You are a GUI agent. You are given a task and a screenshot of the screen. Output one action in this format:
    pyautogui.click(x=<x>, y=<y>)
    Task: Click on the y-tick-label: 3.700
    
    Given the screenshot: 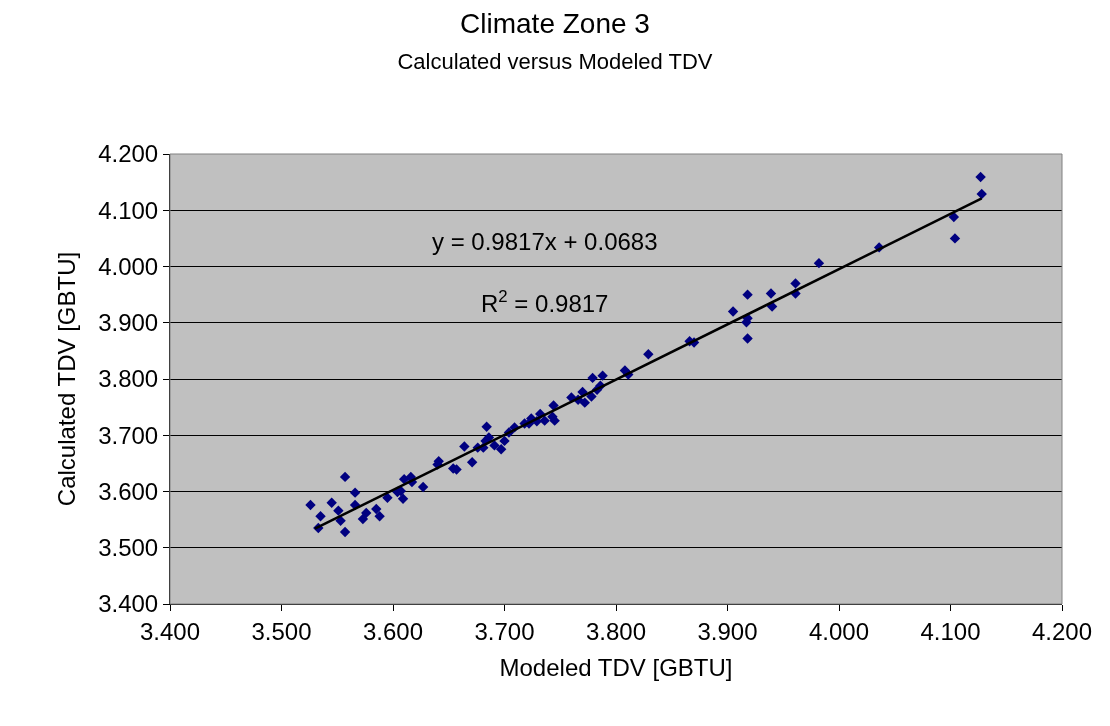 What is the action you would take?
    pyautogui.click(x=128, y=435)
    